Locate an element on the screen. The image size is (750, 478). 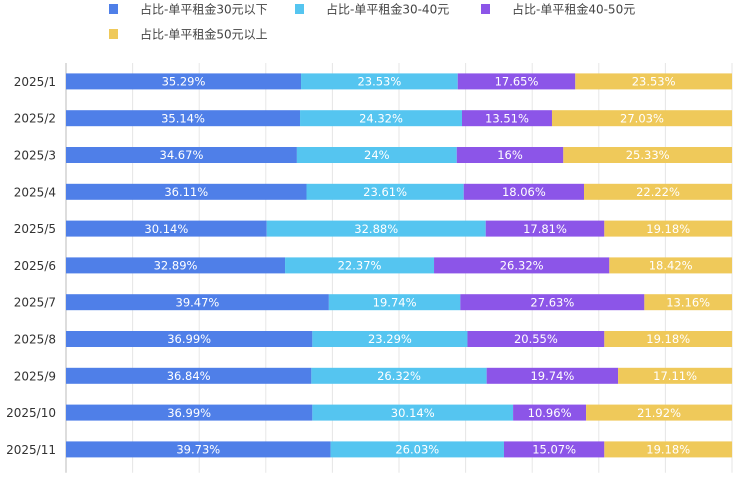
data-label: 17.65% is located at coordinates (517, 82).